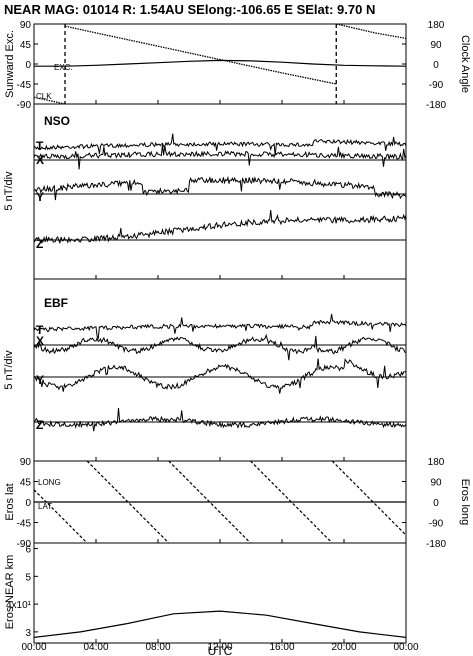 The width and height of the screenshot is (473, 656). I want to click on eros-long-ylabel: Eros long, so click(465, 502).